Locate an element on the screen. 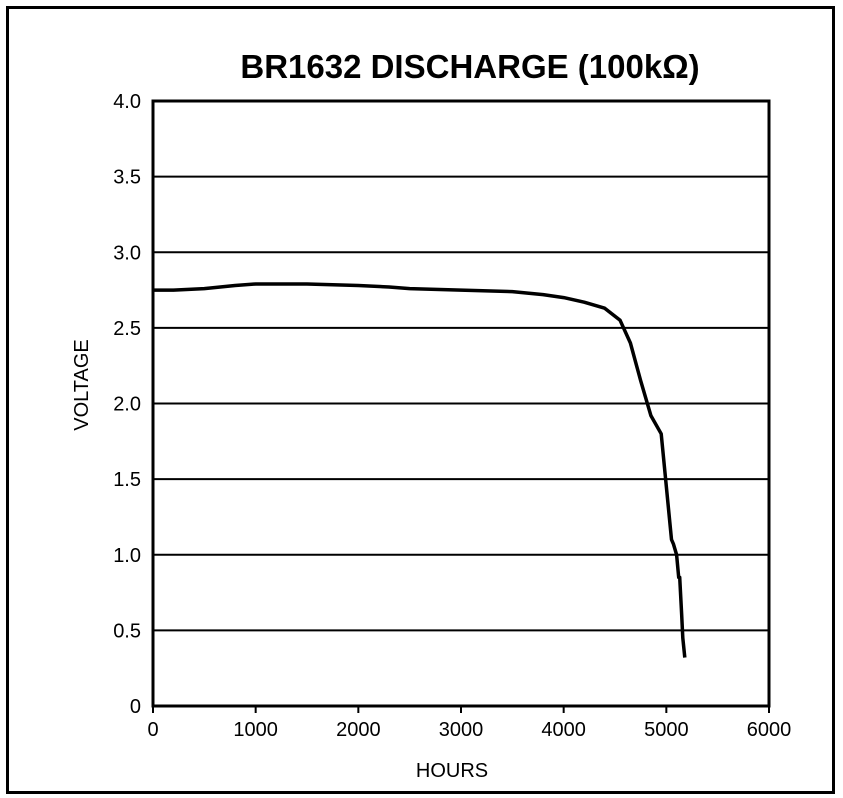 This screenshot has width=843, height=798. y-tick-label: 4.0 is located at coordinates (127, 102).